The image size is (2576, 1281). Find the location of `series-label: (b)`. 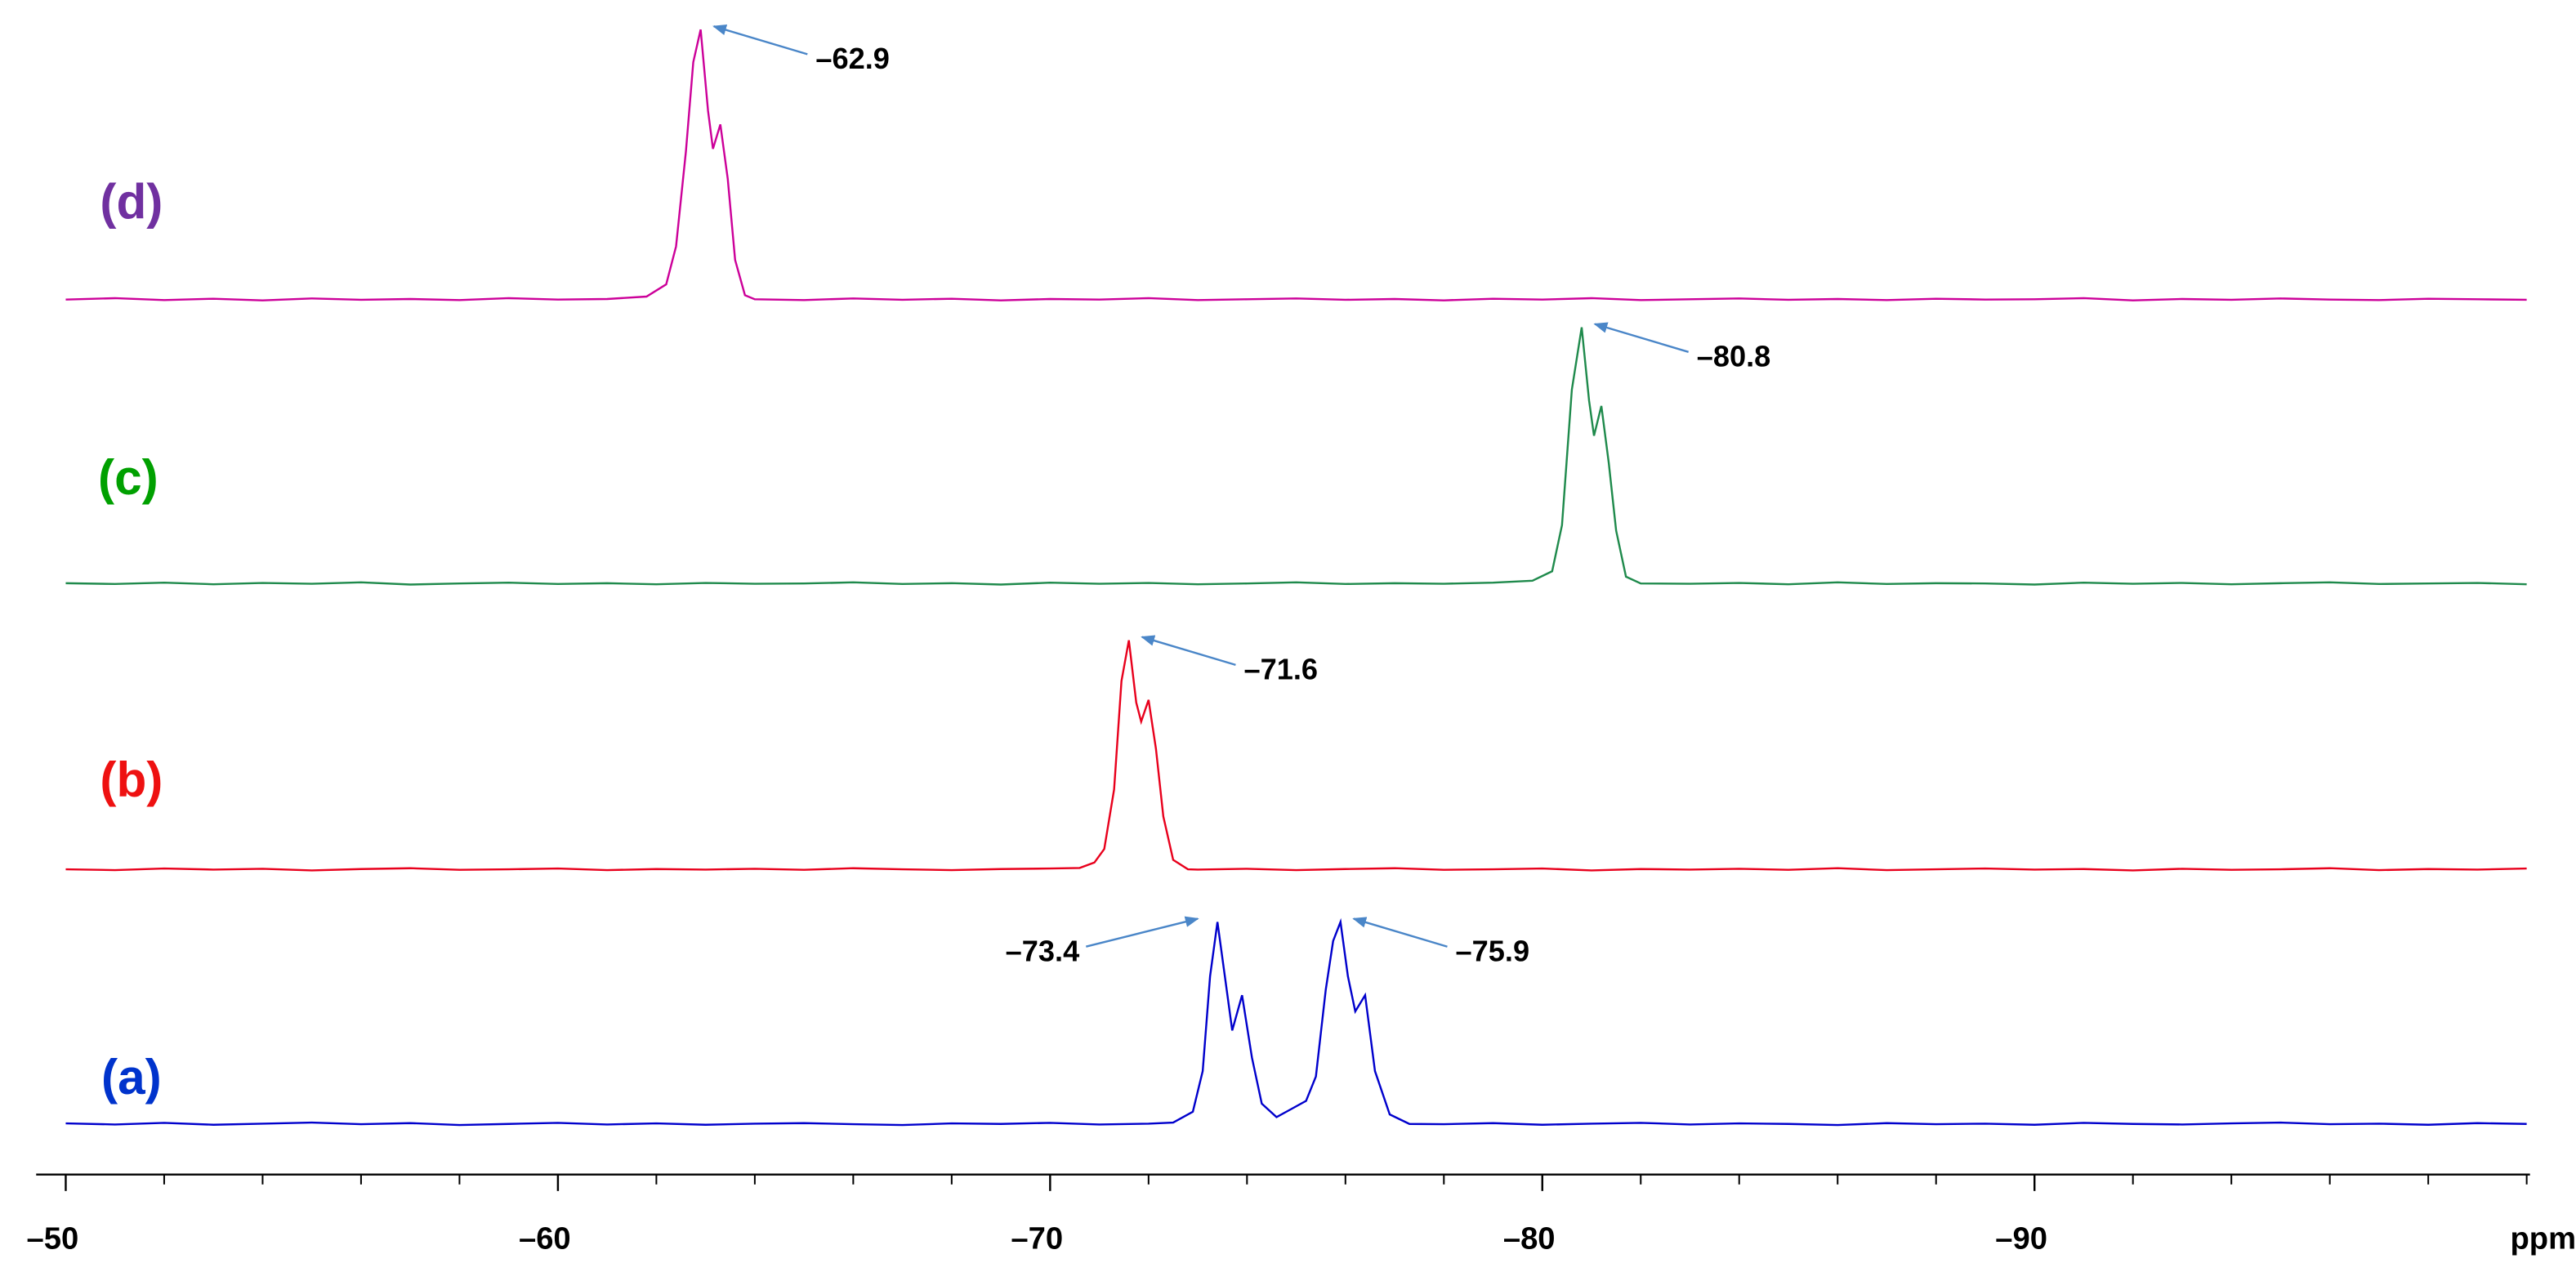

series-label: (b) is located at coordinates (131, 779).